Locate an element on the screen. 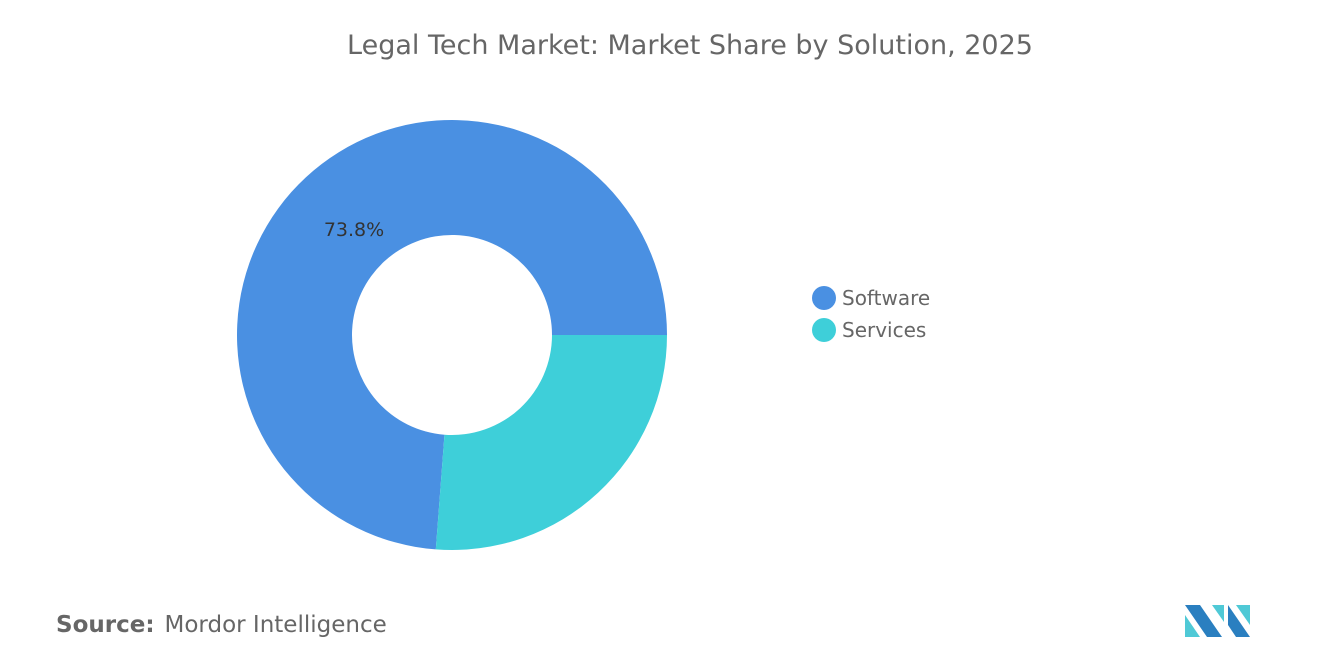 The width and height of the screenshot is (1320, 665). data-label-software: 73.8% is located at coordinates (354, 230).